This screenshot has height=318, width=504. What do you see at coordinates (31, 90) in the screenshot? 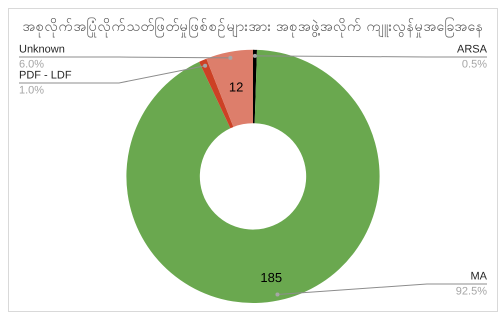
I see `text: 1.0%` at bounding box center [31, 90].